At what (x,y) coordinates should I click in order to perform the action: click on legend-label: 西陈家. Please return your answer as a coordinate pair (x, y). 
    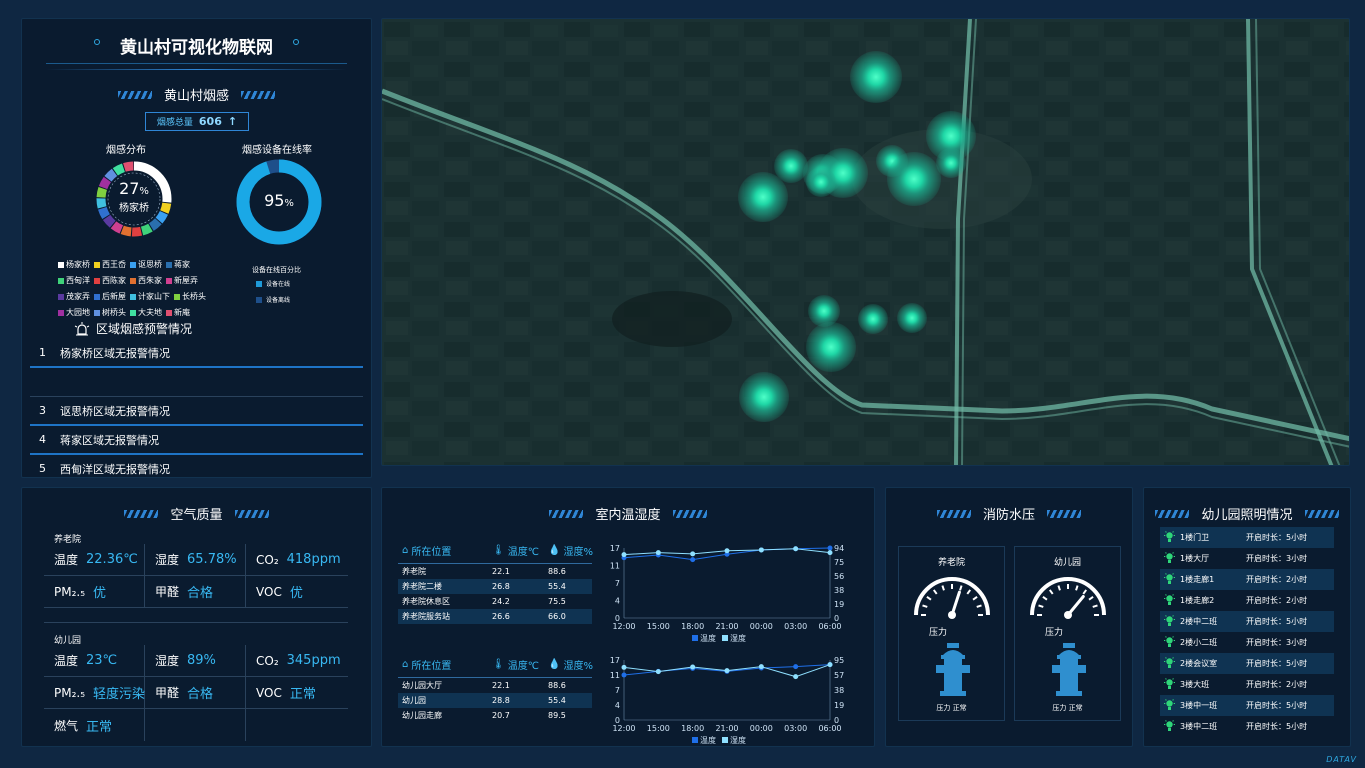
    Looking at the image, I should click on (114, 280).